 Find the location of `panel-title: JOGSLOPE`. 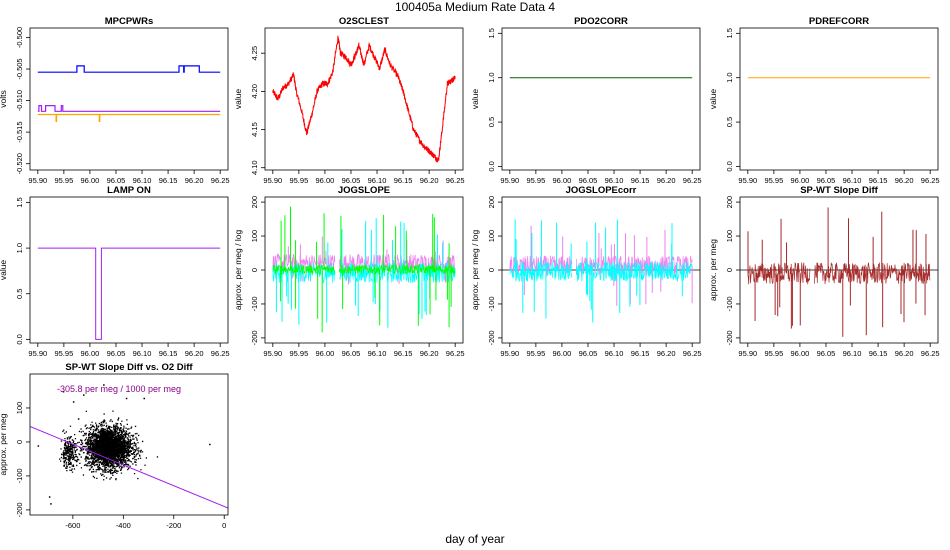

panel-title: JOGSLOPE is located at coordinates (364, 190).